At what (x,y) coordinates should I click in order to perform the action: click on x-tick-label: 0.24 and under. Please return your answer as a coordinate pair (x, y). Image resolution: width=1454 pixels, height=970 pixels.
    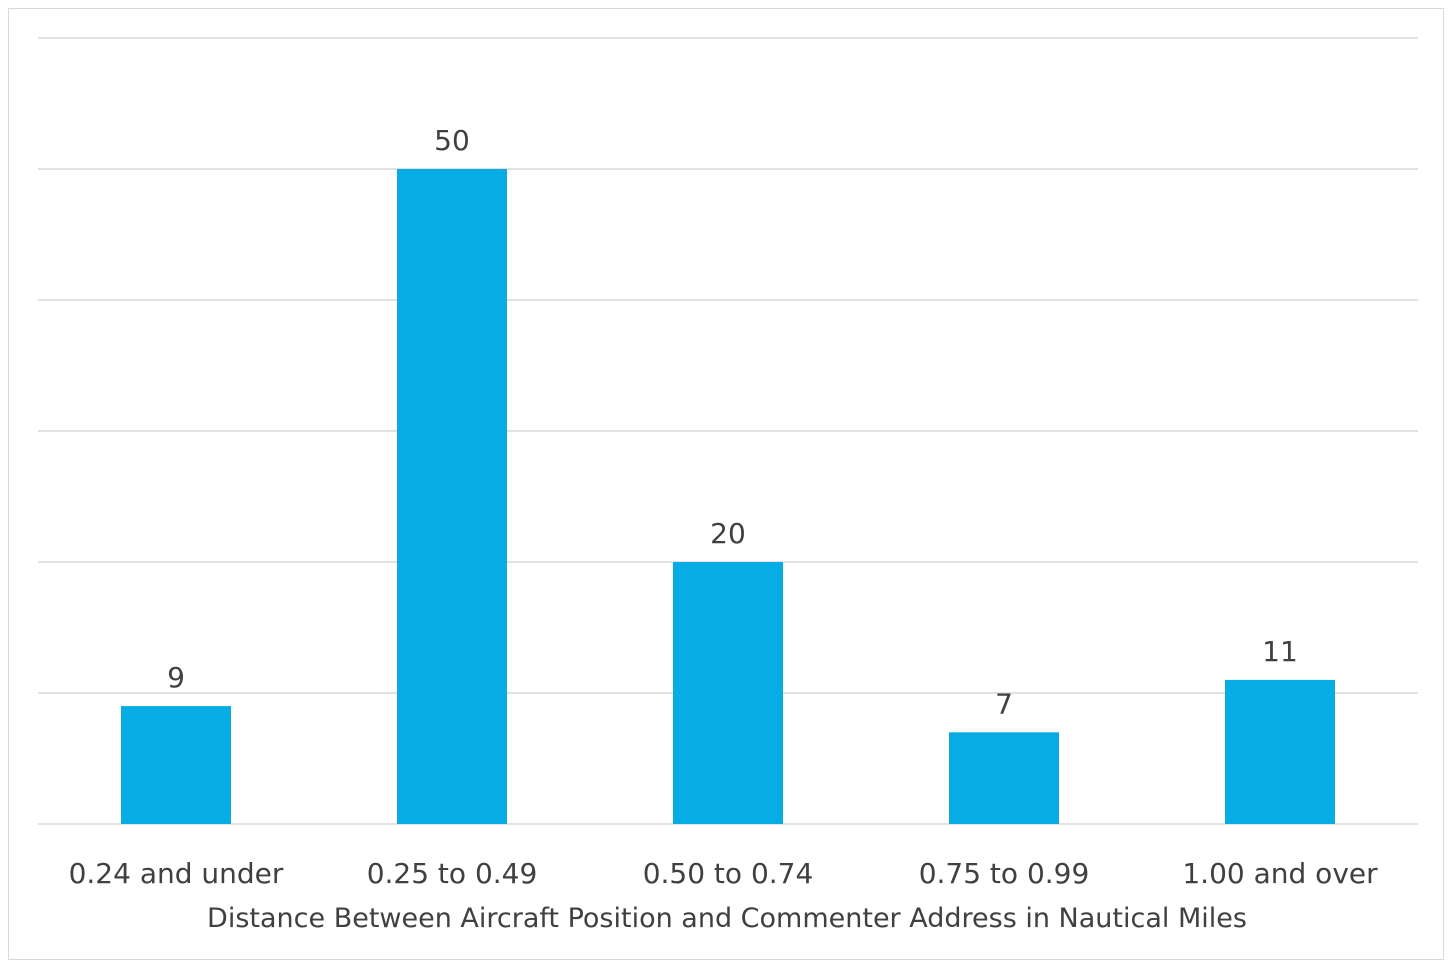
    Looking at the image, I should click on (176, 873).